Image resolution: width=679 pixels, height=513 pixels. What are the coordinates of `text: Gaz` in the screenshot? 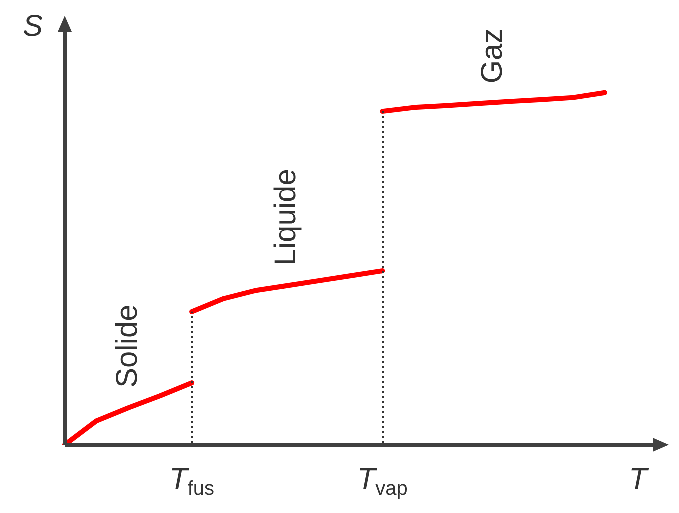 It's located at (493, 56).